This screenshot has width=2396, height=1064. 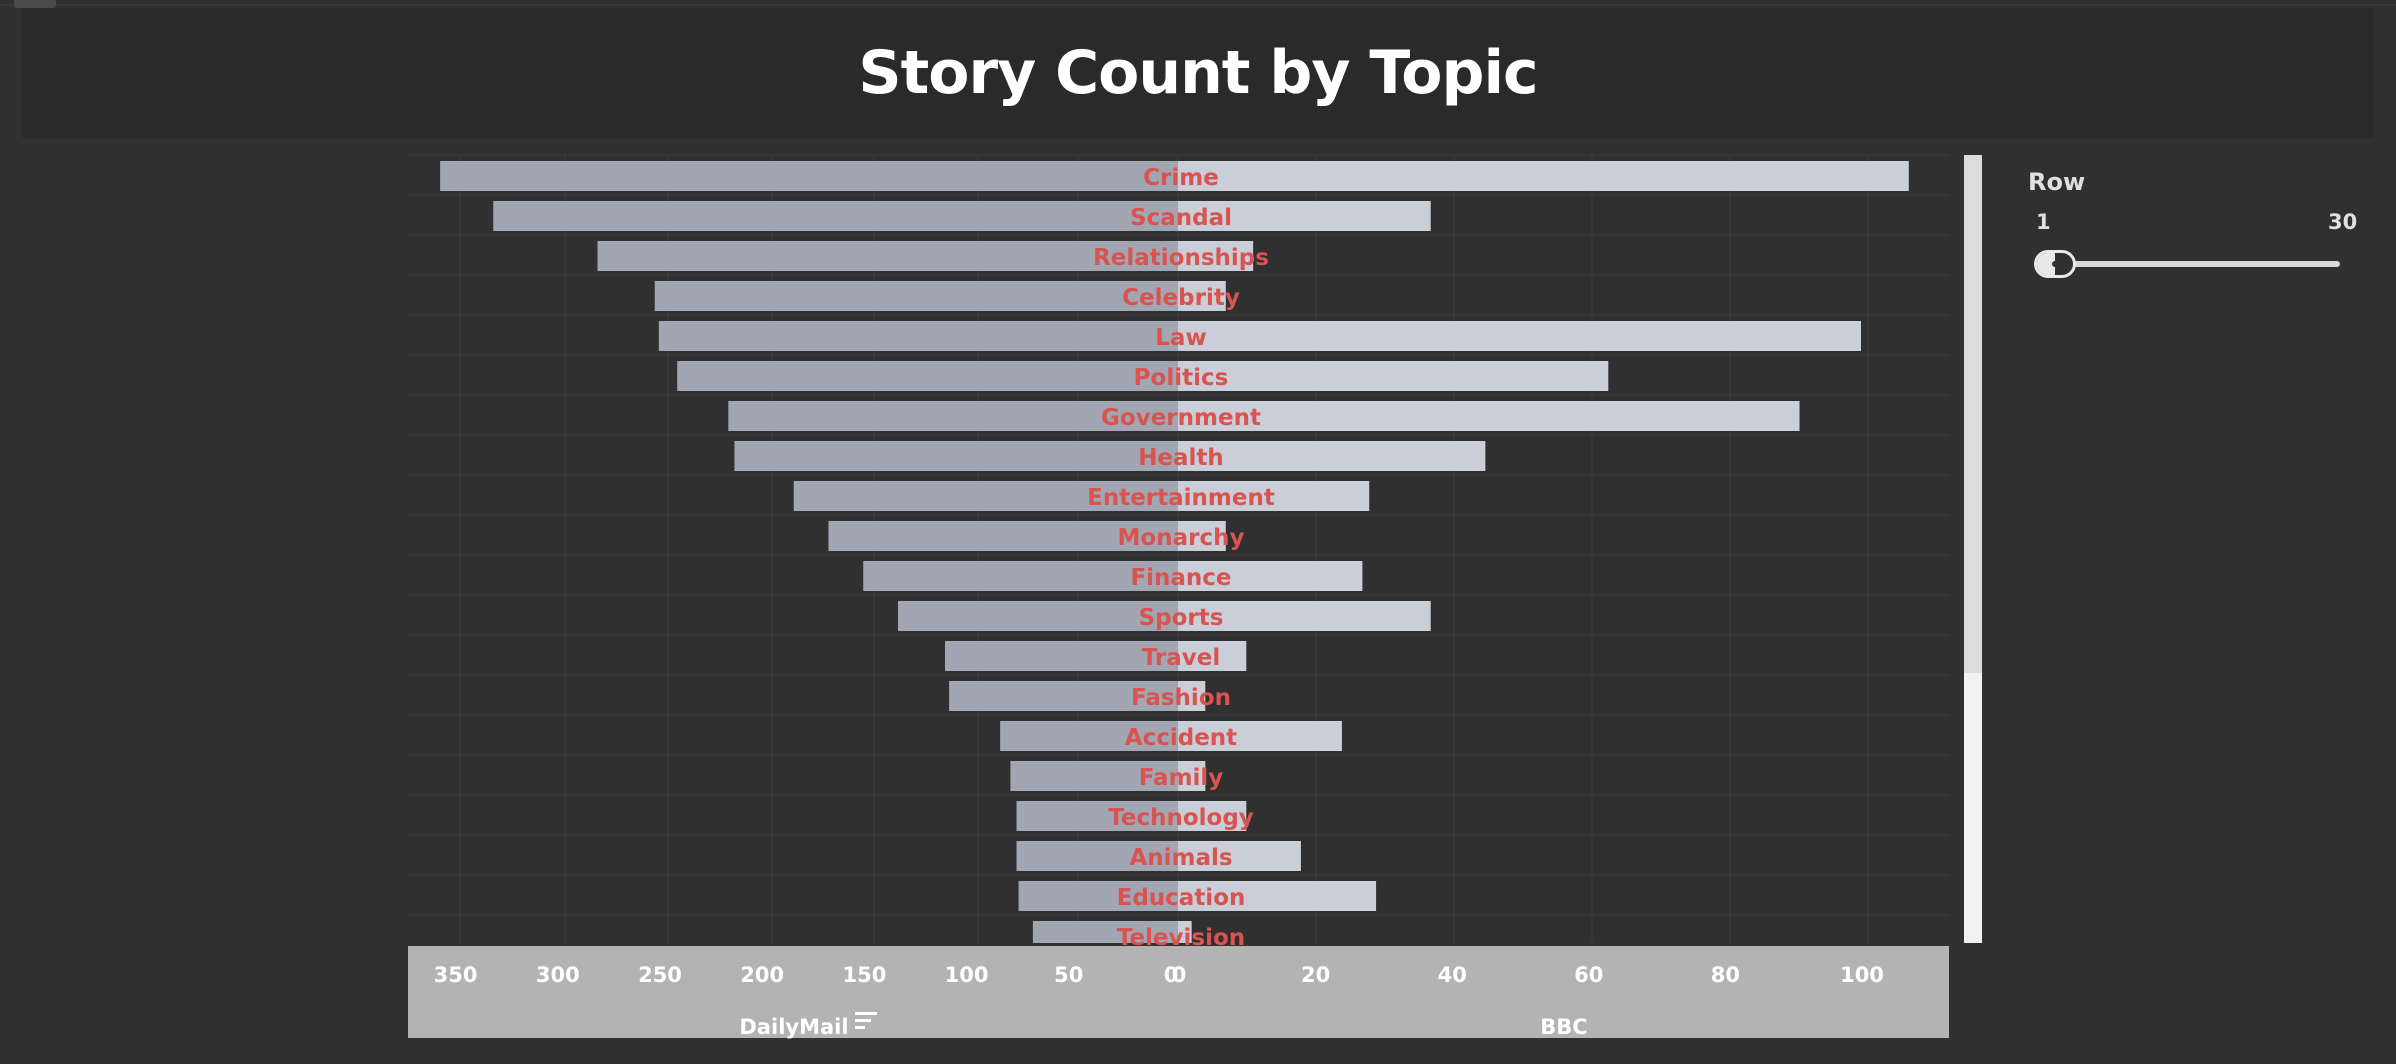 I want to click on slider-handle-left-half, so click(x=2046, y=264).